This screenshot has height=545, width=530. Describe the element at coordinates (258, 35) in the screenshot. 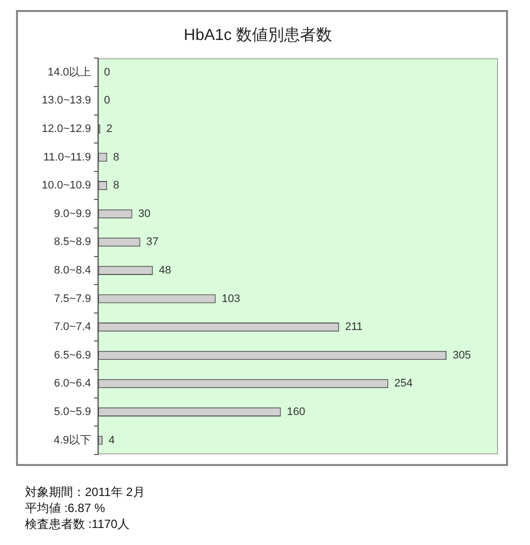

I see `chart-title: HbA1c 数値別患者数` at that location.